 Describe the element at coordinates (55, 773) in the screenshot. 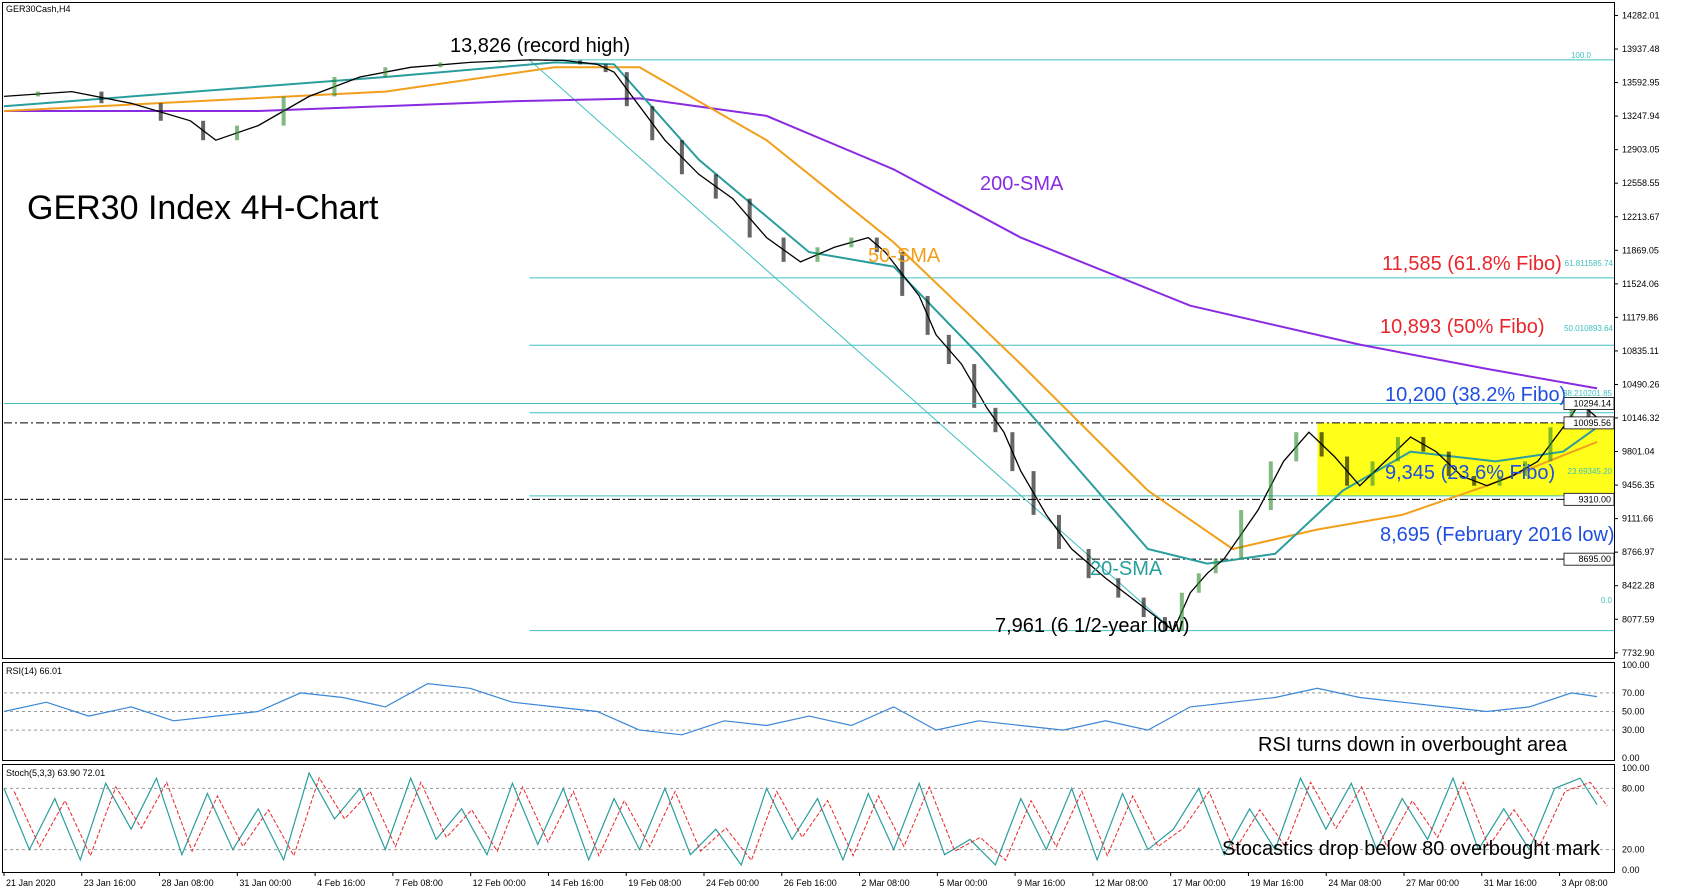

I see `stoch-indicator-label: Stoch(5,3,3) 63.90 72.01` at that location.